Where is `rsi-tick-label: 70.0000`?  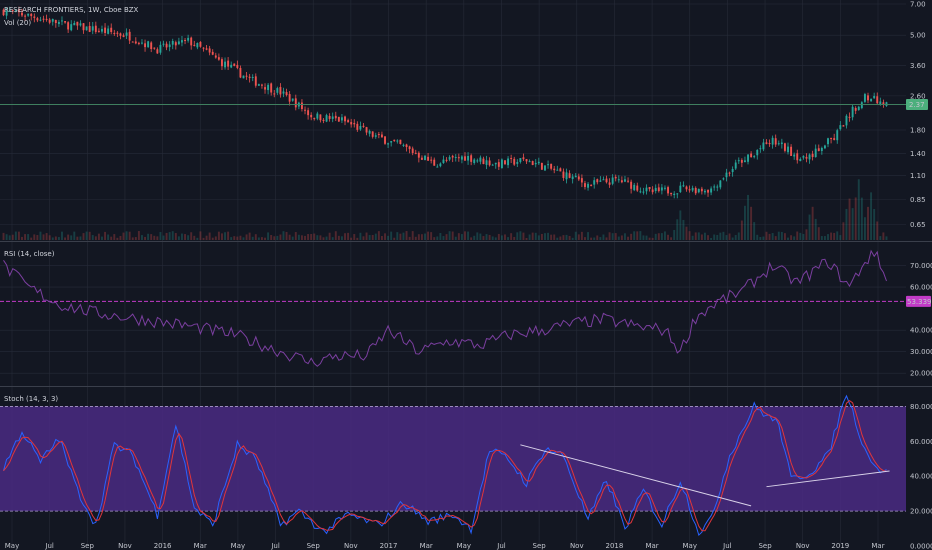
rsi-tick-label: 70.0000 is located at coordinates (921, 266).